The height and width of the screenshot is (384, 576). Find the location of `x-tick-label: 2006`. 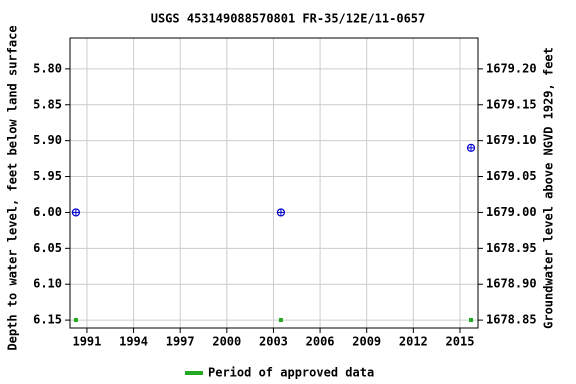

x-tick-label: 2006 is located at coordinates (320, 342).